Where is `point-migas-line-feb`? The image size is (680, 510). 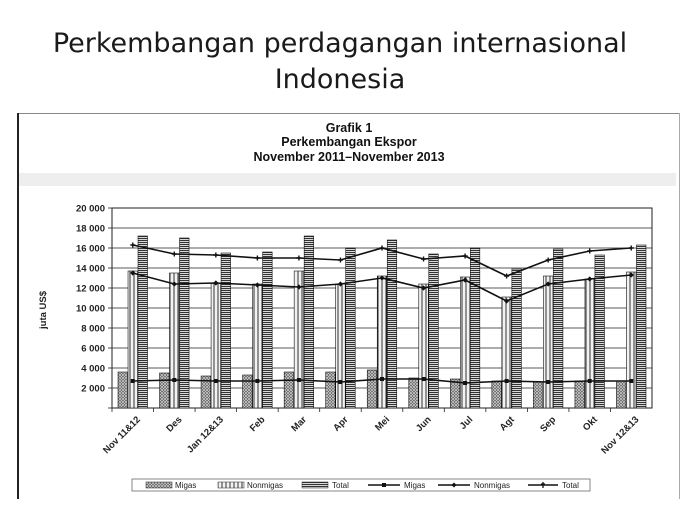 point-migas-line-feb is located at coordinates (257, 381).